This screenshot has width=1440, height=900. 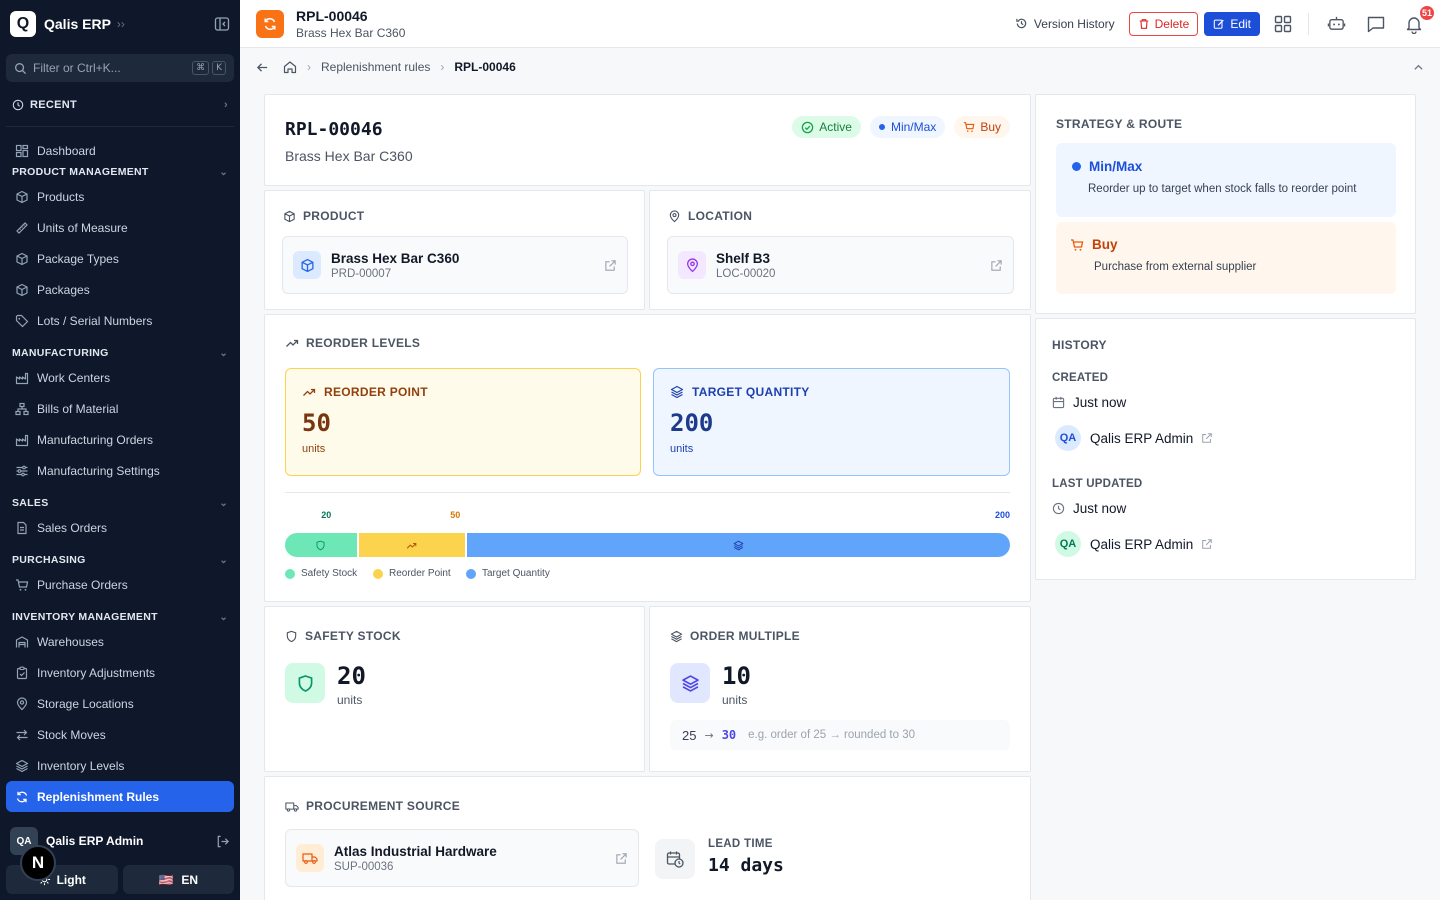 What do you see at coordinates (38, 863) in the screenshot?
I see `n-floating-badge: N` at bounding box center [38, 863].